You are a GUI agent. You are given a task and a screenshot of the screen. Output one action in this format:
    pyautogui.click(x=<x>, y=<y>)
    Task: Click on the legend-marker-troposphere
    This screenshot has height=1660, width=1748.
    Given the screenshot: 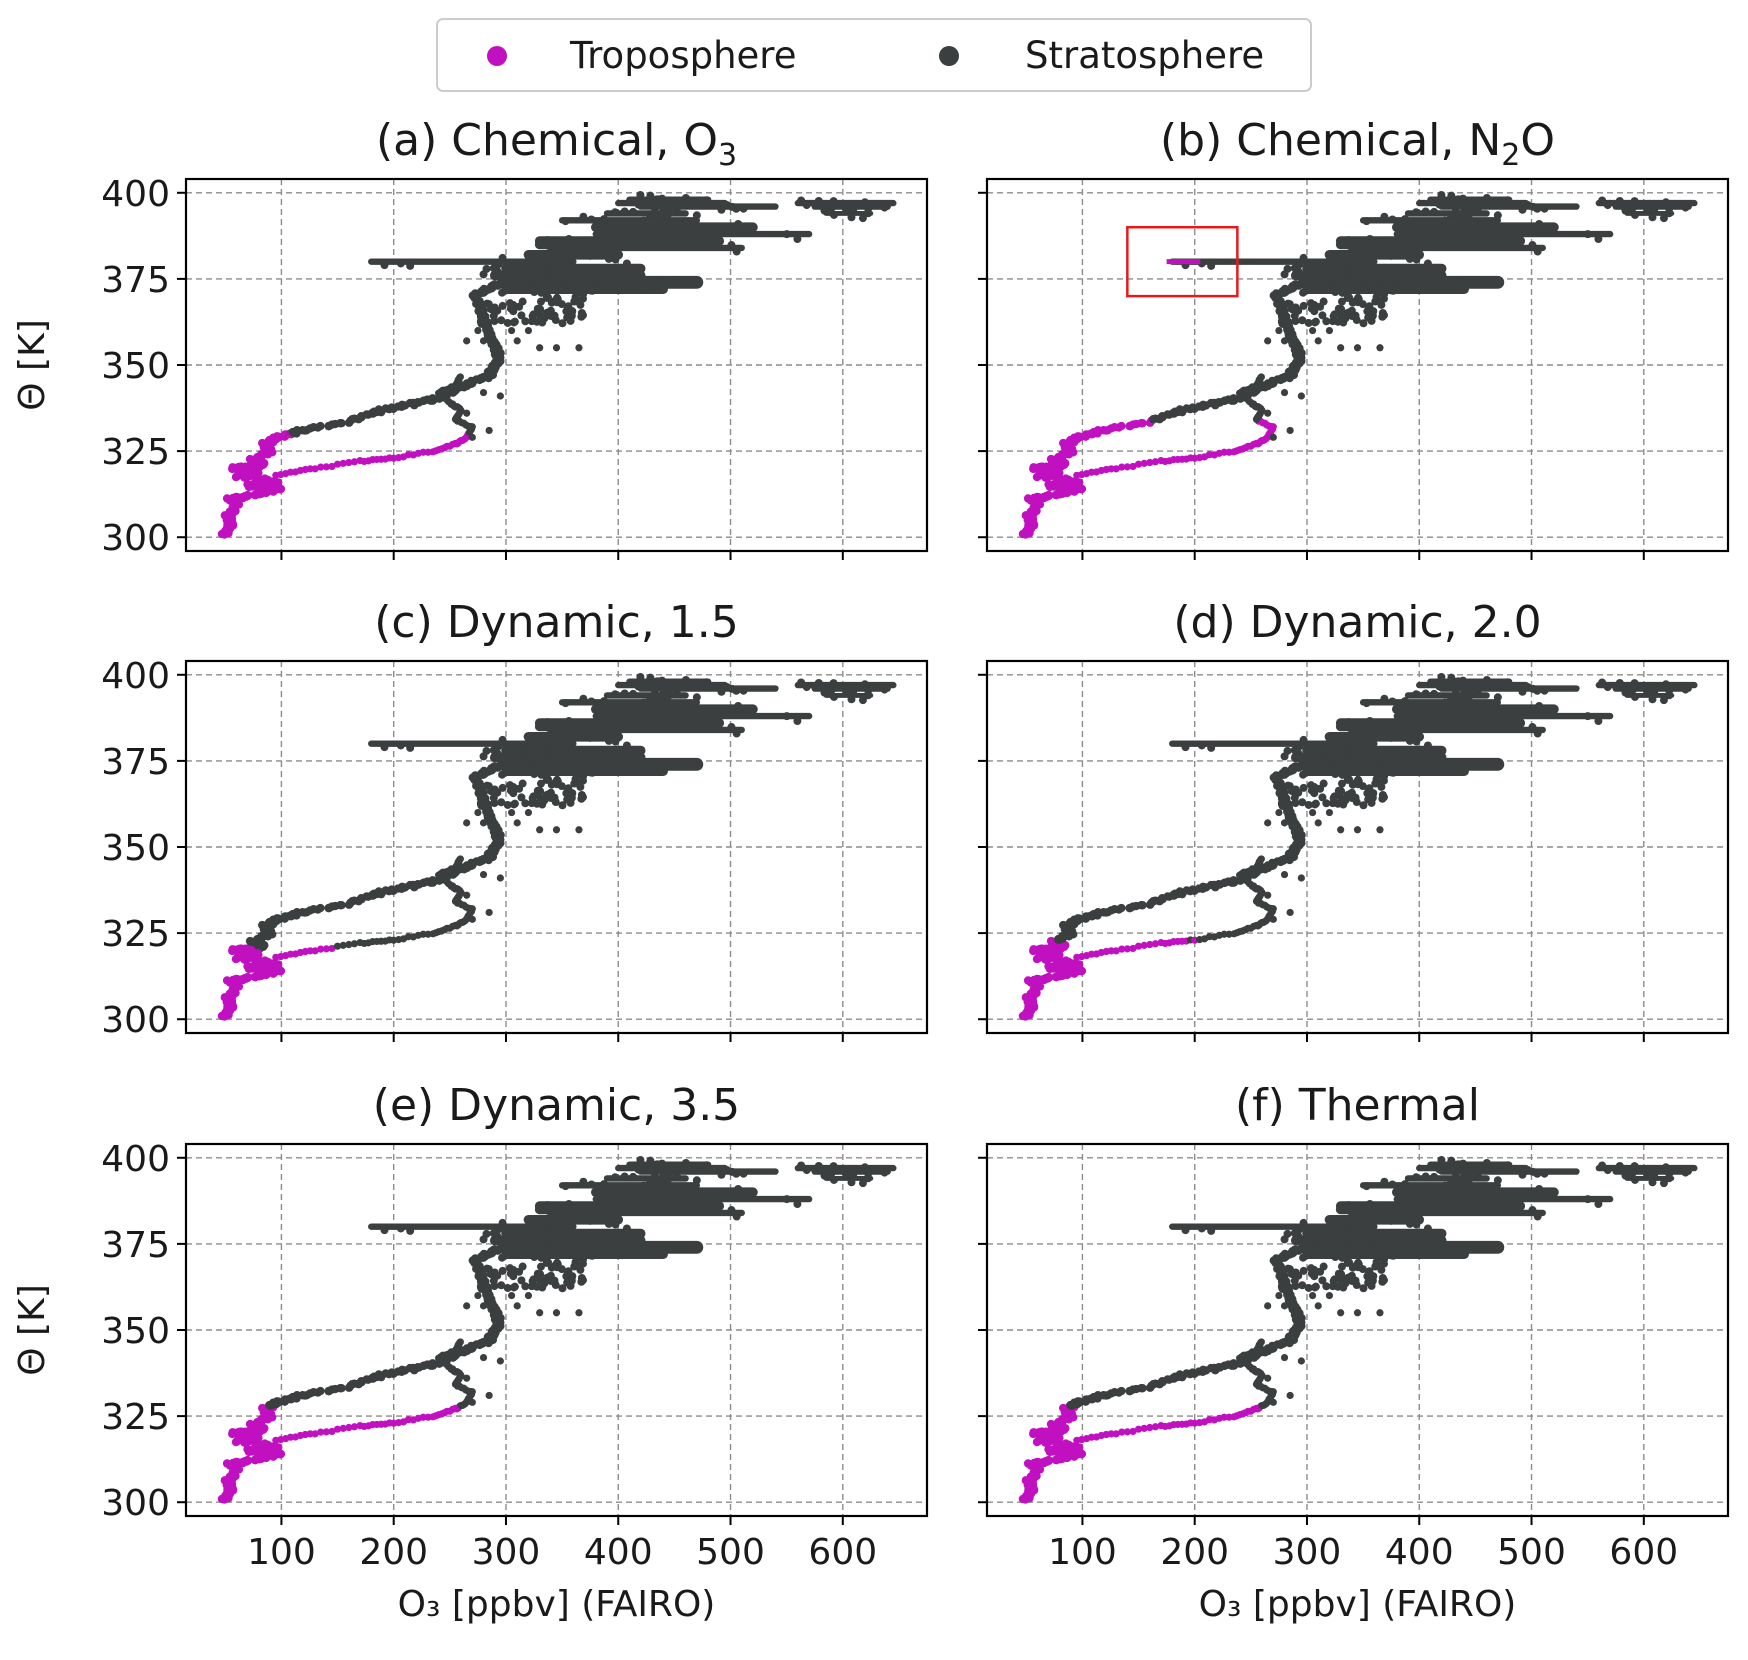 What is the action you would take?
    pyautogui.click(x=497, y=56)
    